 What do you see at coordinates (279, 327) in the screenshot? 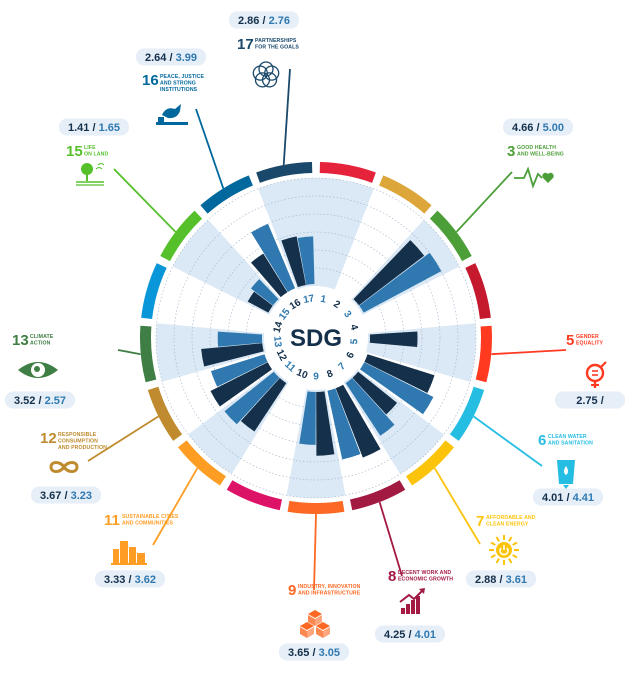
I see `inner-num-14: 14` at bounding box center [279, 327].